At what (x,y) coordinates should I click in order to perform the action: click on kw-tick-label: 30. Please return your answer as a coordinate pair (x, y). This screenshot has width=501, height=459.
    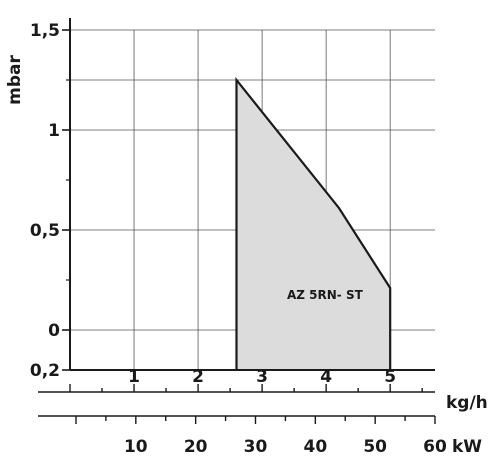
    Looking at the image, I should click on (256, 447).